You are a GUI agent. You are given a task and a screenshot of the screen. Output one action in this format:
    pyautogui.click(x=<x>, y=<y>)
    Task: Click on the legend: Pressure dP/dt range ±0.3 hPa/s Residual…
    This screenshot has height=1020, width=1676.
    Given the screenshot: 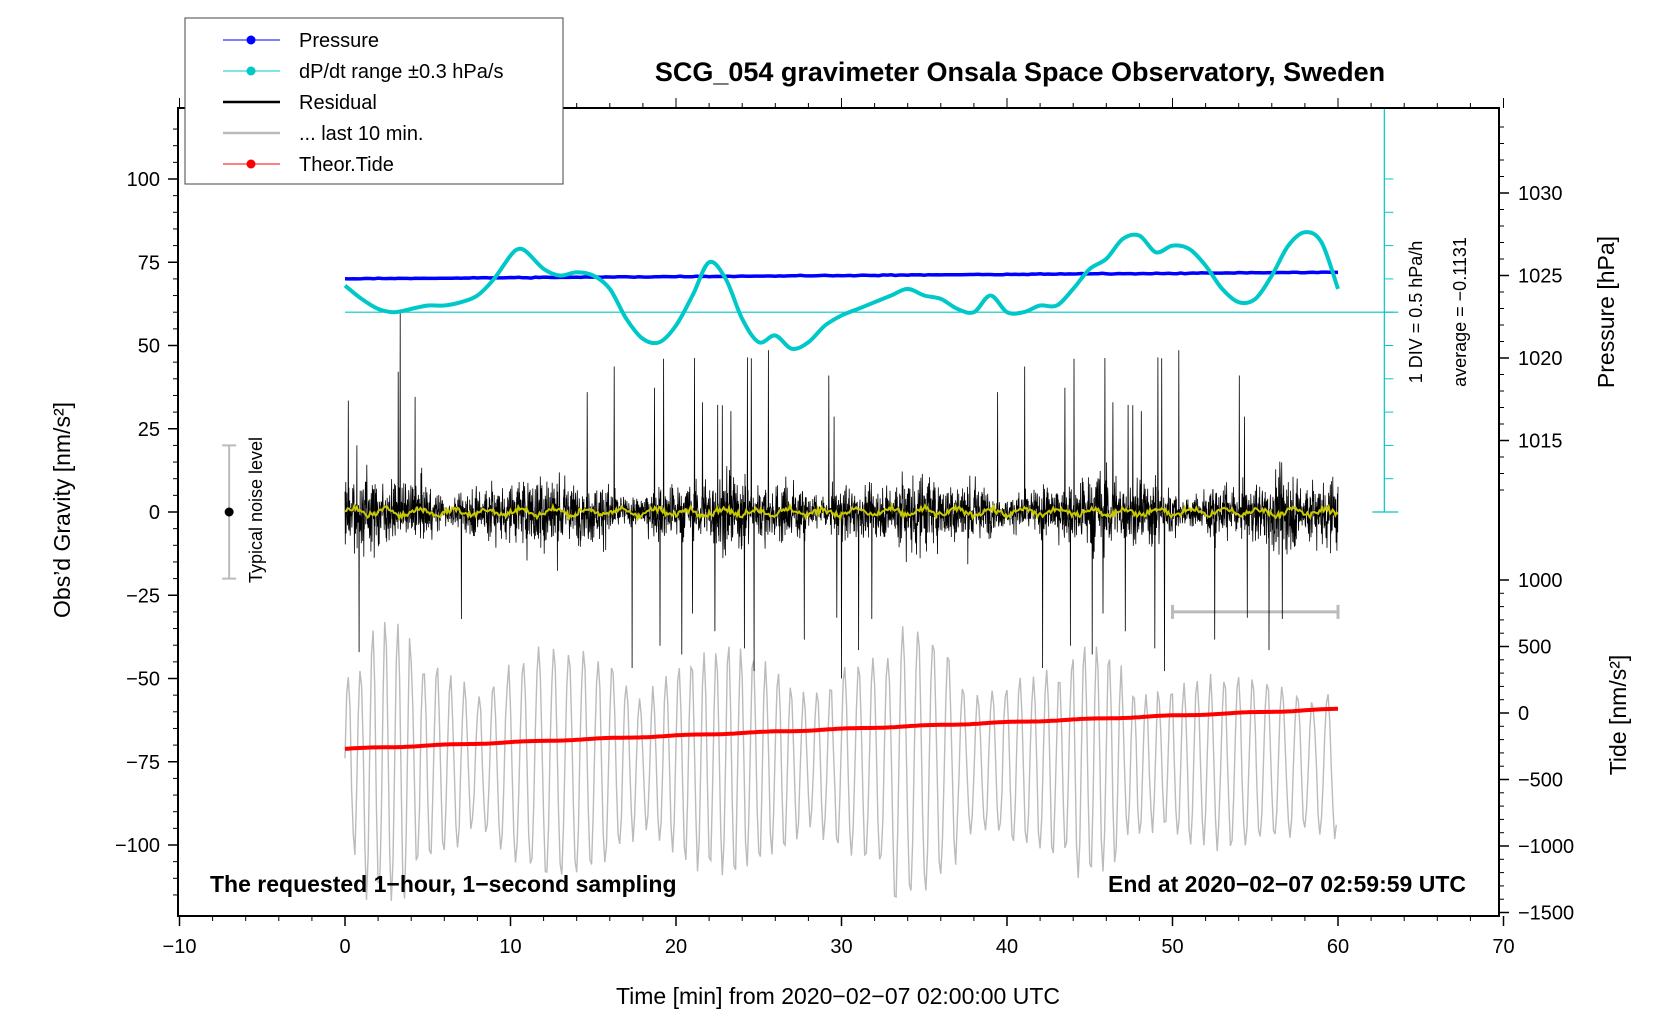 What is the action you would take?
    pyautogui.click(x=374, y=101)
    